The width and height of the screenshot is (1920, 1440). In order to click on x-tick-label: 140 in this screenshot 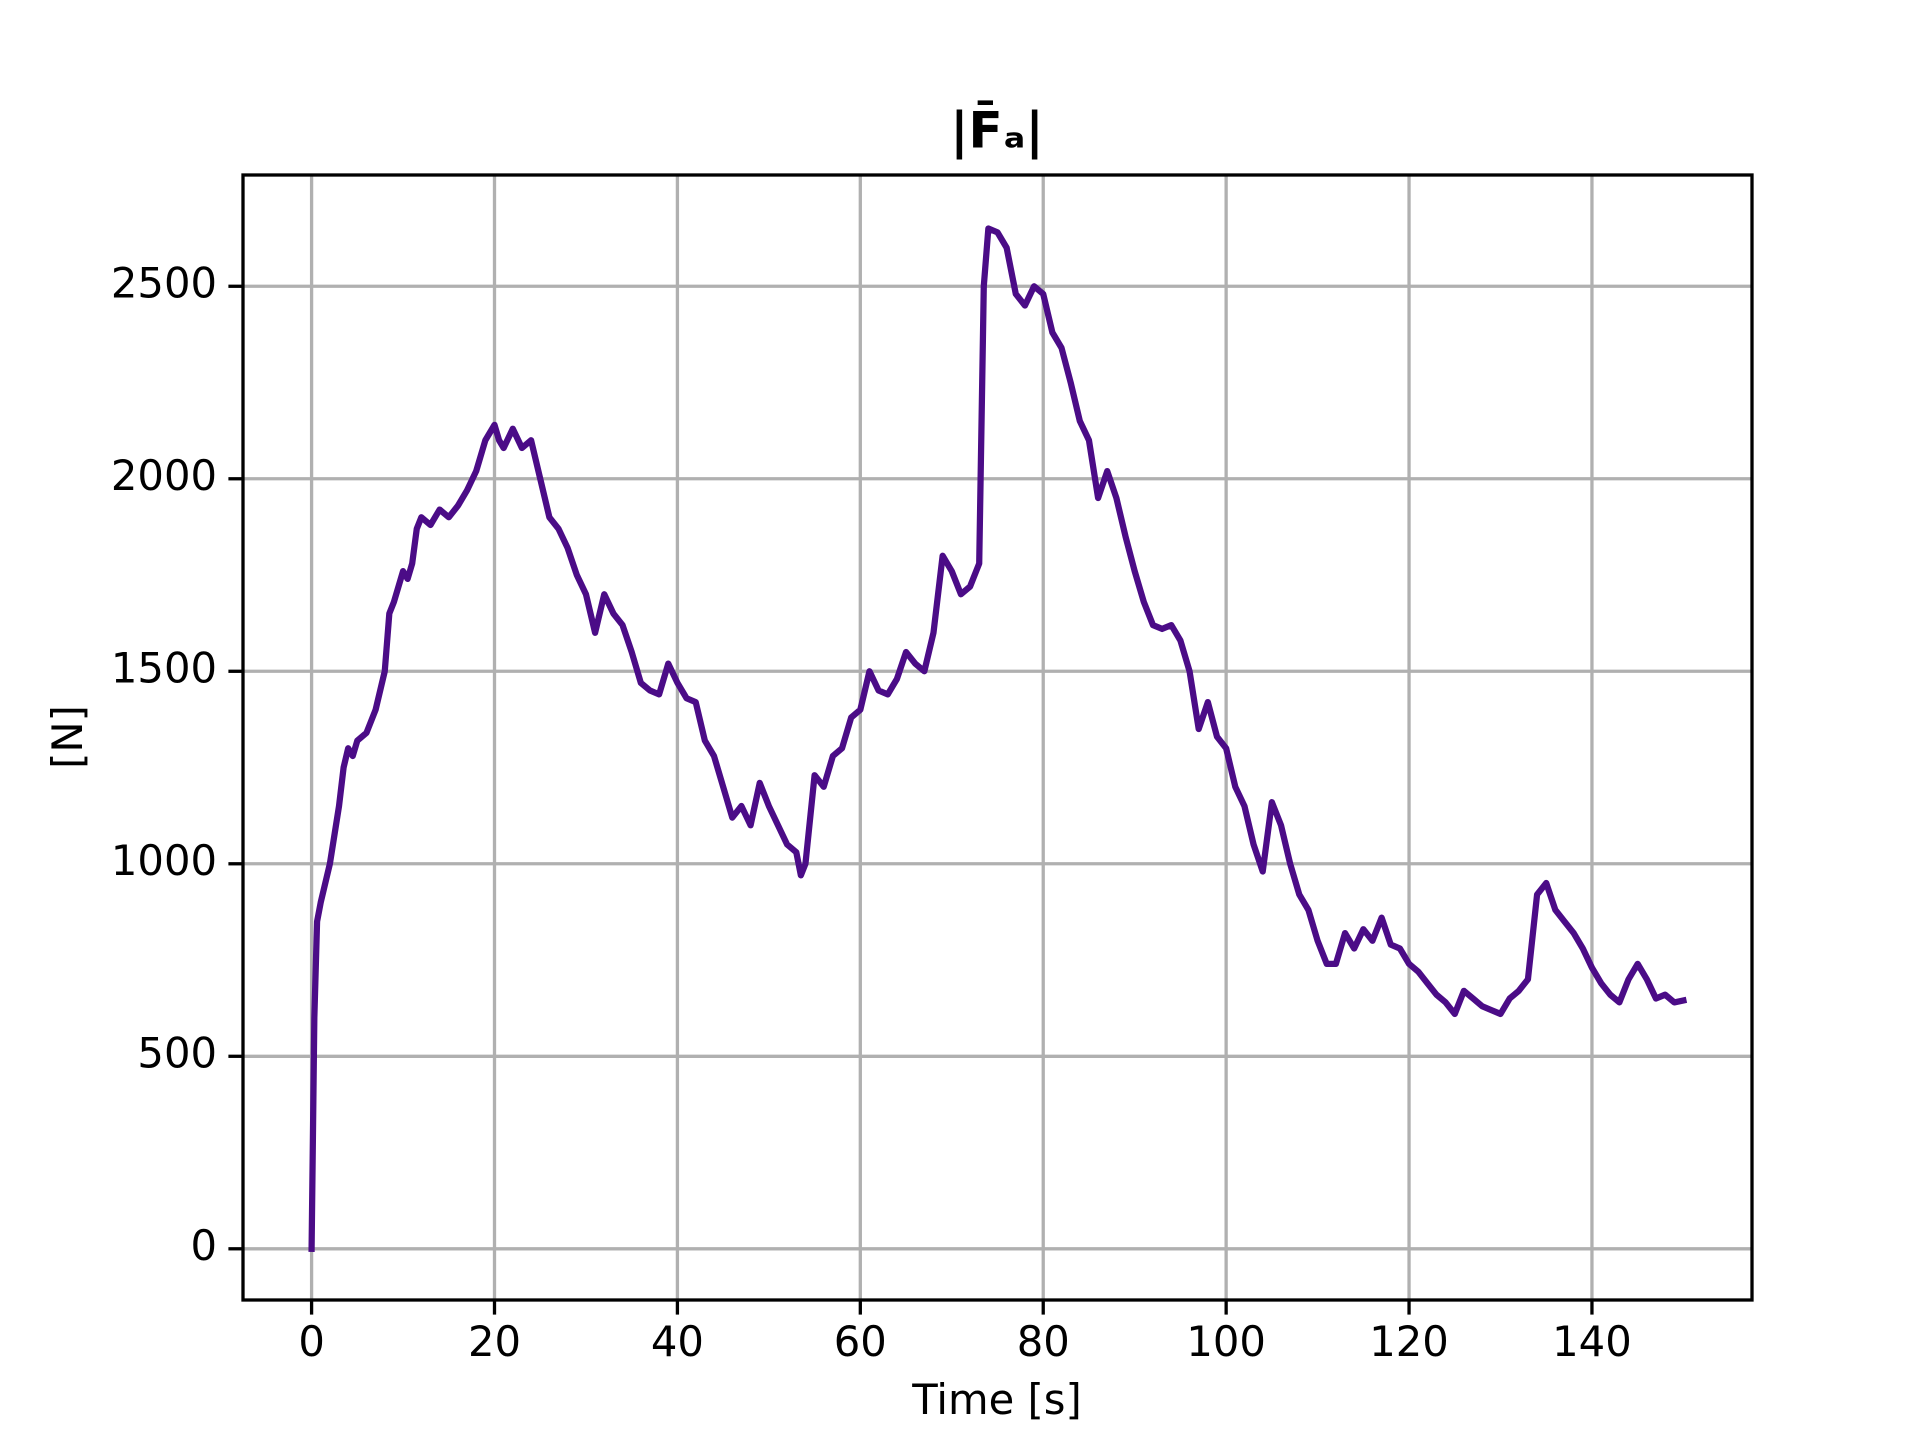, I will do `click(1592, 1341)`.